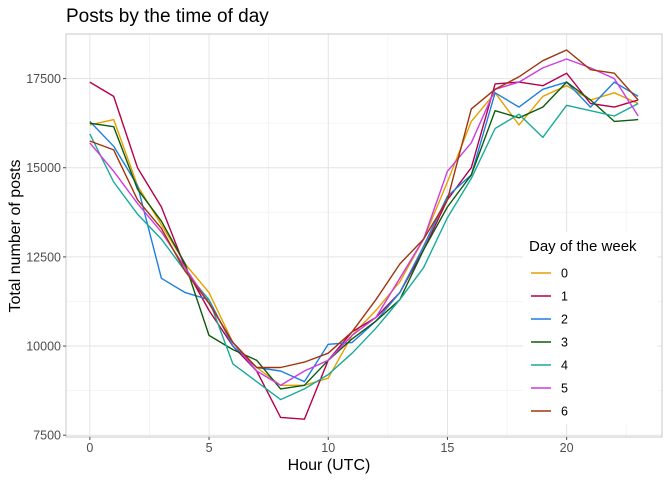 This screenshot has height=480, width=672. I want to click on y-tick-label: 12500, so click(43, 257).